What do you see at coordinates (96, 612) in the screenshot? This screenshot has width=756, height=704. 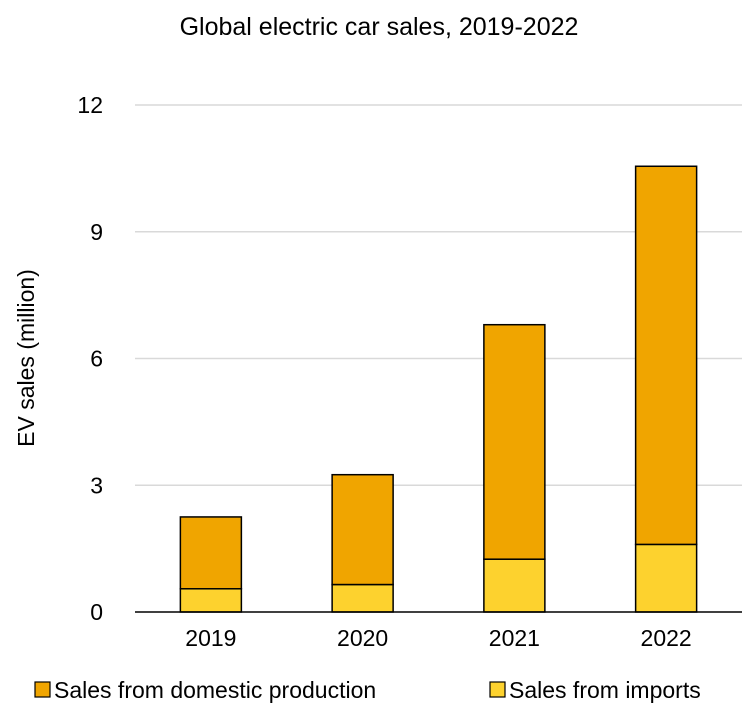 I see `y-tick-label: 0` at bounding box center [96, 612].